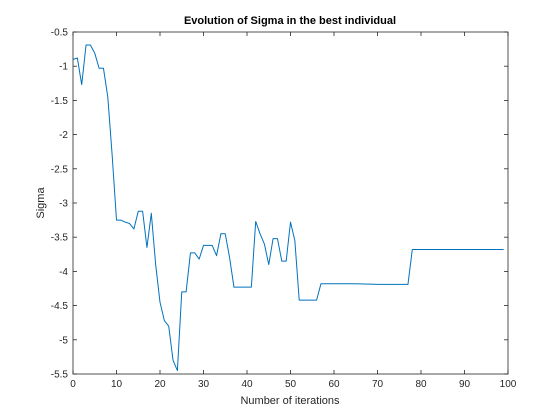 The image size is (560, 420). I want to click on x-tick-label: 90, so click(465, 384).